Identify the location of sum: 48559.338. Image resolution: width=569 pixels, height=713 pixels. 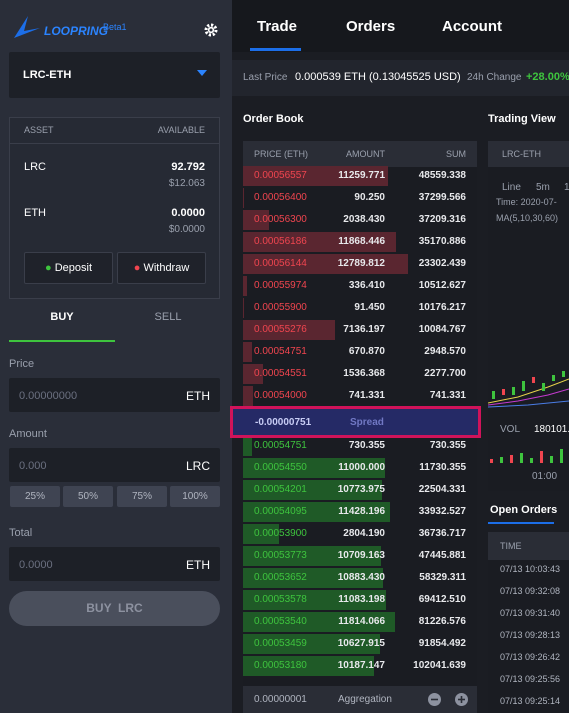
(442, 175).